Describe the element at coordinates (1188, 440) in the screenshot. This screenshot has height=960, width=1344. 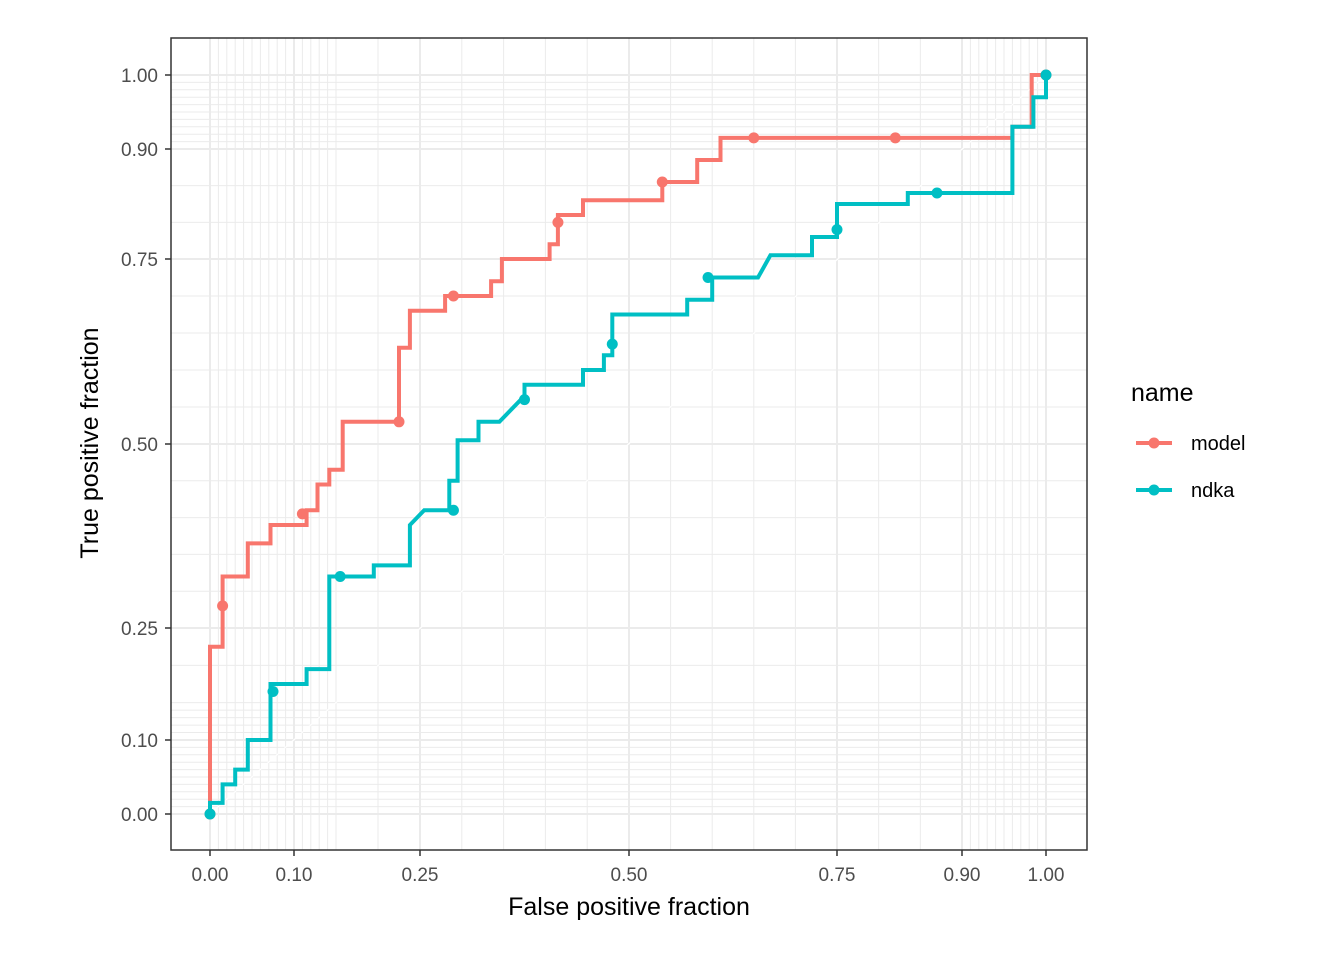
I see `legend: name model ndka` at that location.